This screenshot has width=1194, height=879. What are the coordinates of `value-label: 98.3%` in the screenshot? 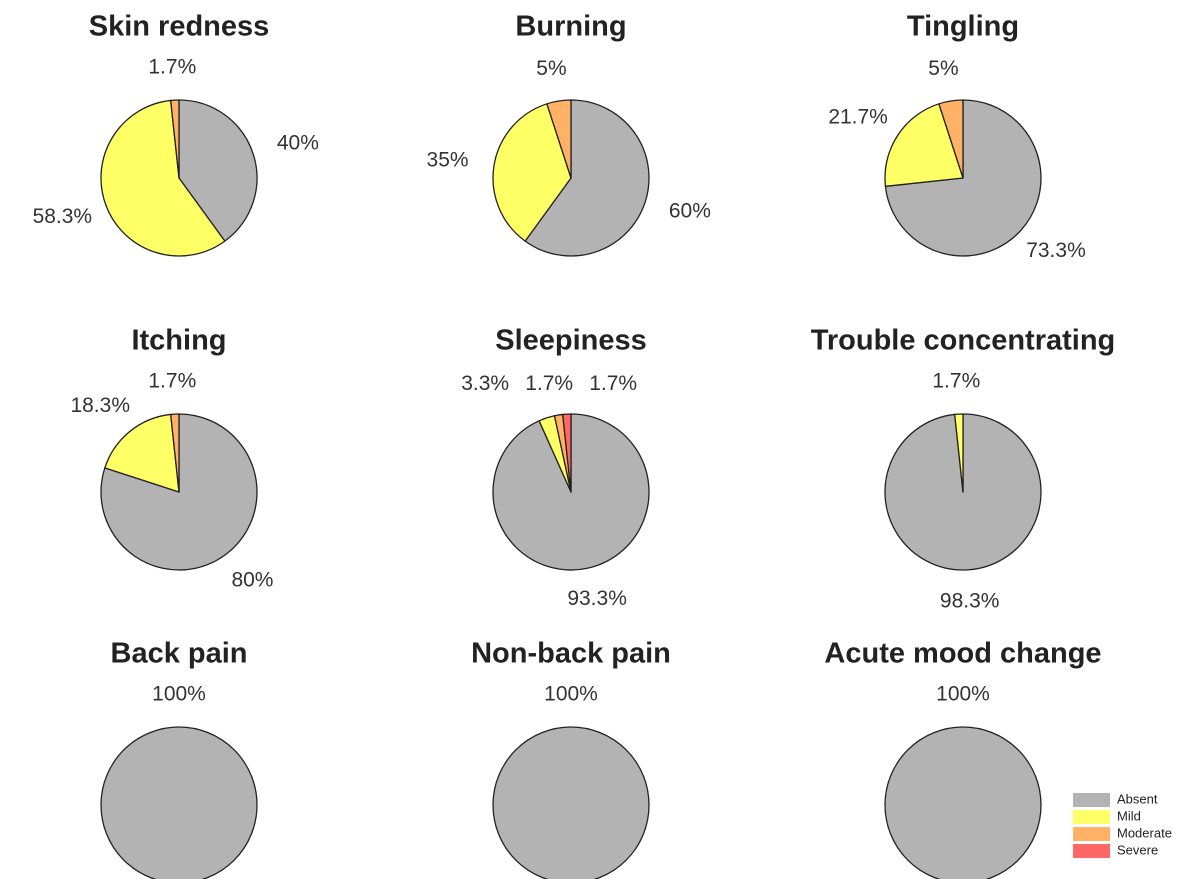 It's located at (970, 600).